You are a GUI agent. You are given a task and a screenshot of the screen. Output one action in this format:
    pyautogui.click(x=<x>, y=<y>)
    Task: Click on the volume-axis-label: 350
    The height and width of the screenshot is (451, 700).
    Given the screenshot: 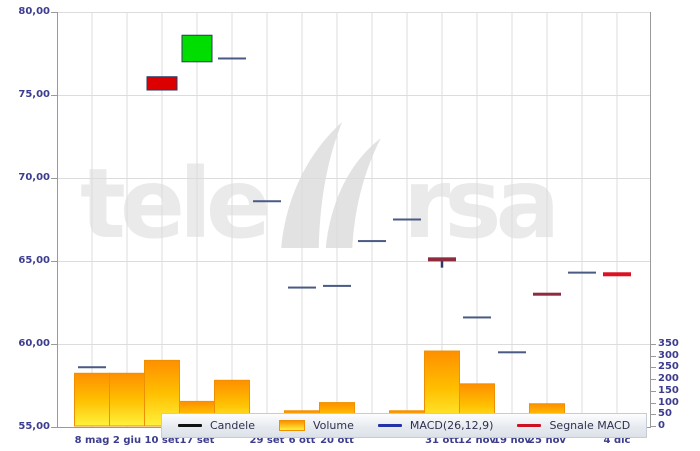 What is the action you would take?
    pyautogui.click(x=668, y=343)
    